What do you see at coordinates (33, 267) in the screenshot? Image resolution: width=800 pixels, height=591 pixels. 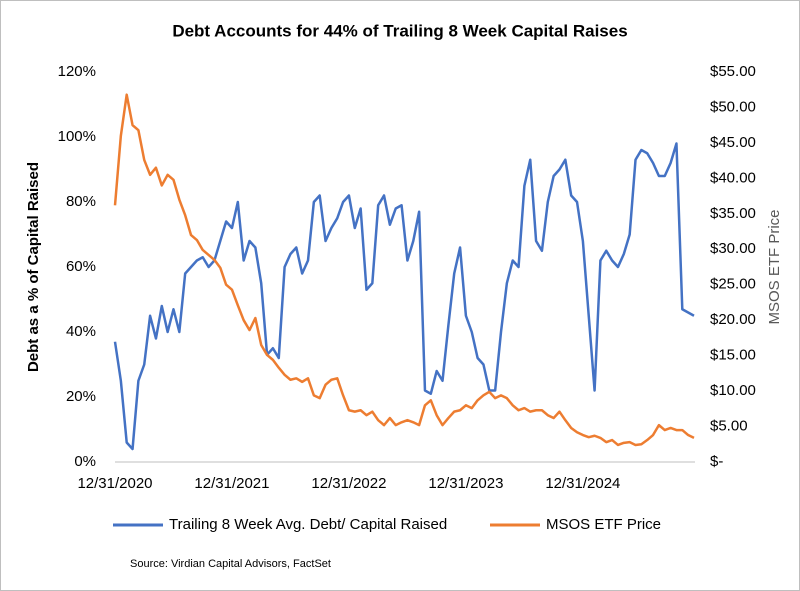 I see `y-axis-title: Debt as a % of Capital Raised` at bounding box center [33, 267].